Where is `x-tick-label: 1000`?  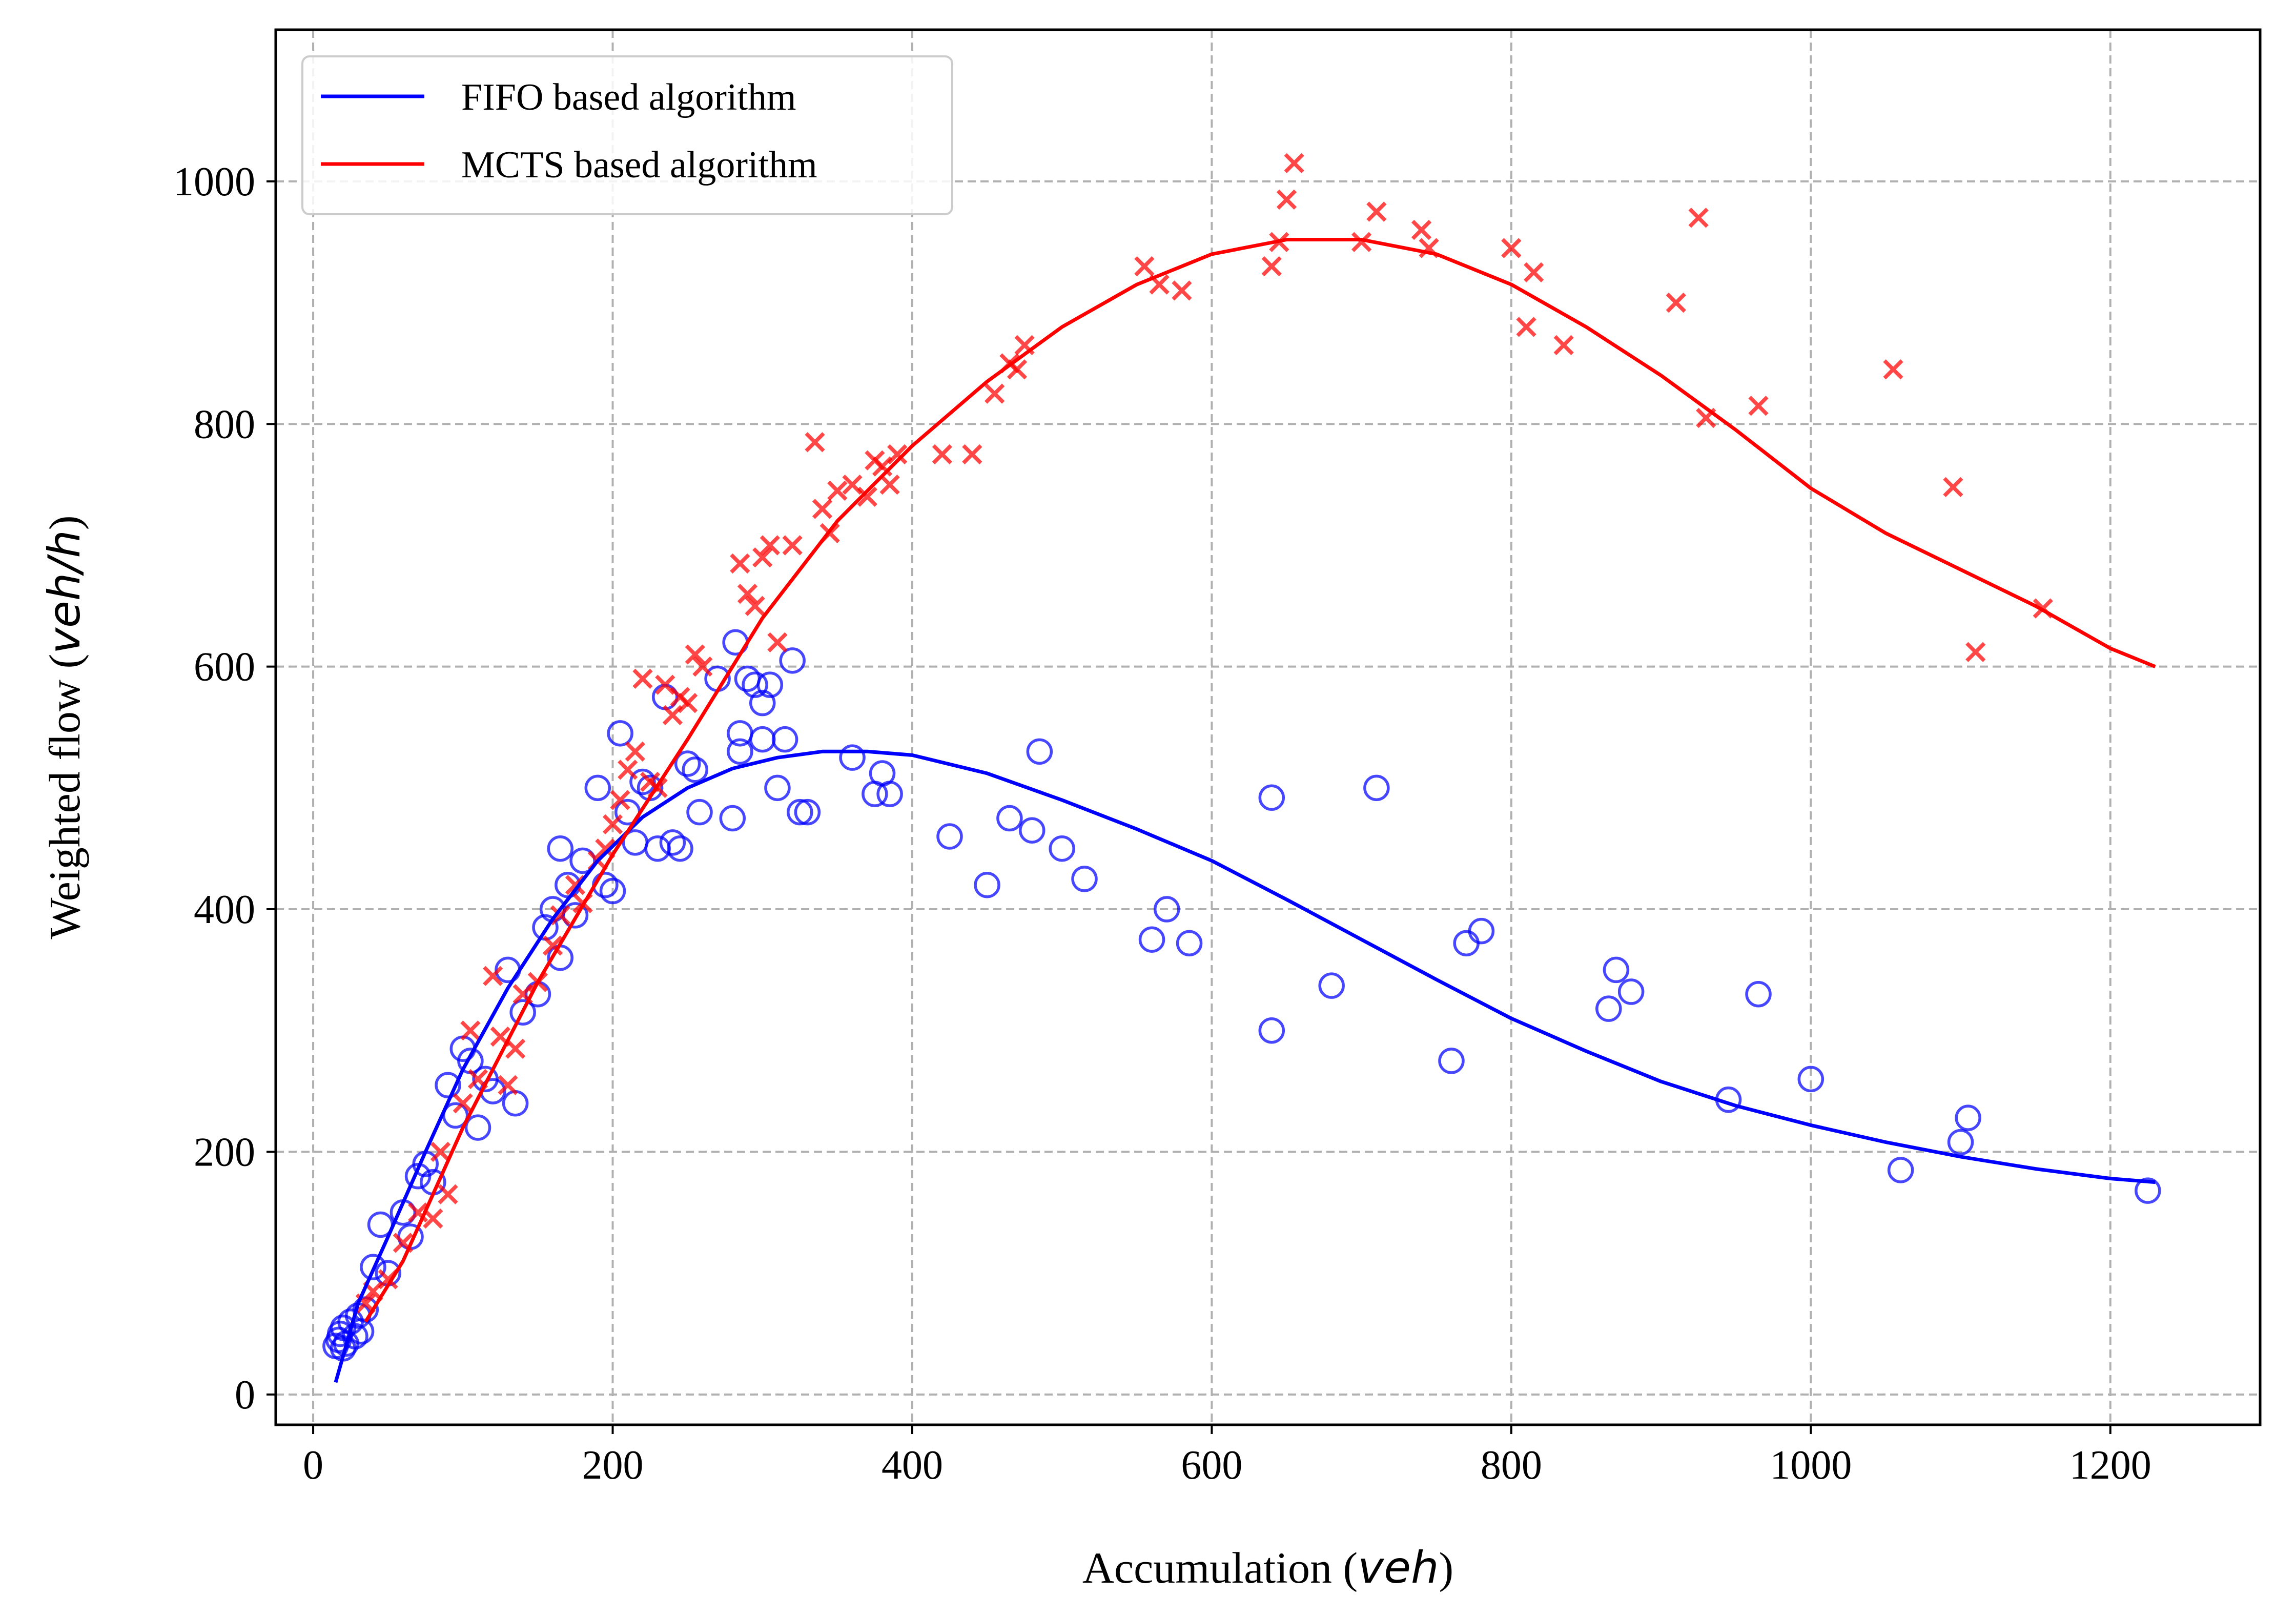 x-tick-label: 1000 is located at coordinates (1811, 1466).